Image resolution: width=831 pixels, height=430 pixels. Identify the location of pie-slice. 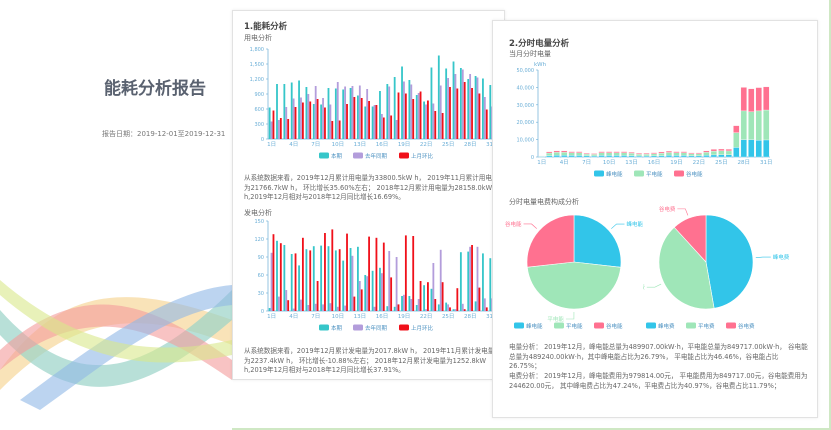
(550, 241).